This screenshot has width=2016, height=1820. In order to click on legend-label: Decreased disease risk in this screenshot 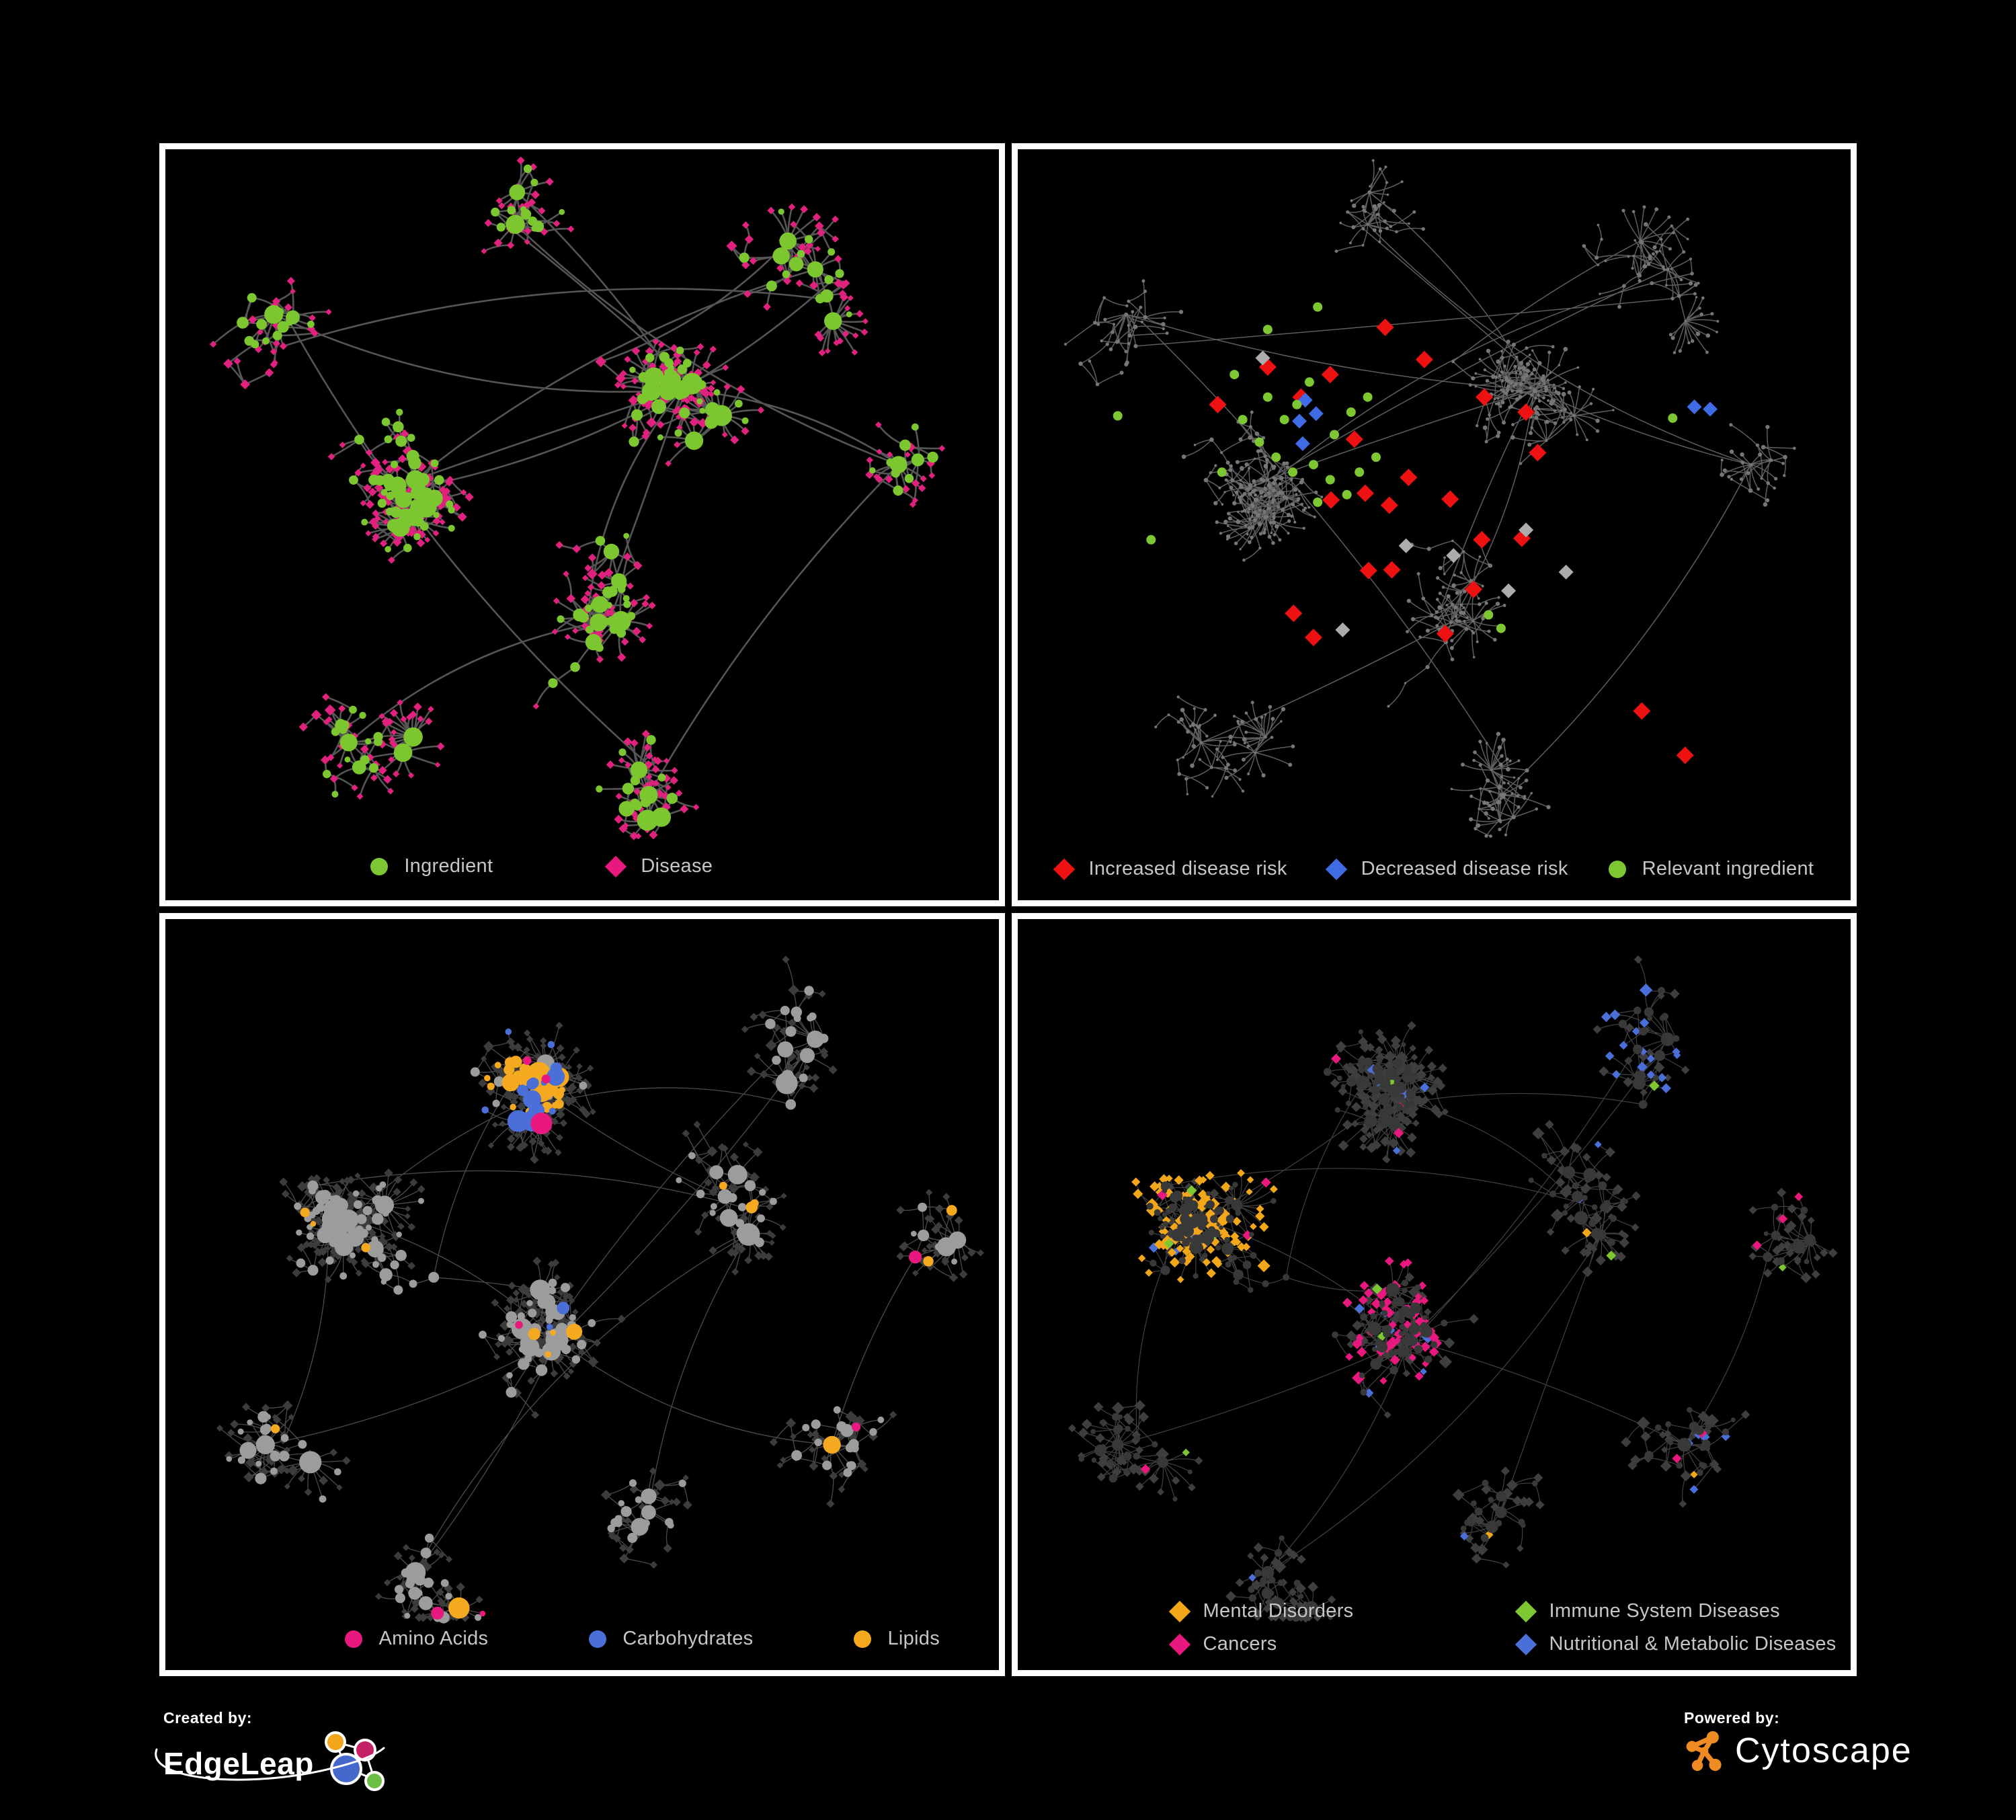, I will do `click(1464, 868)`.